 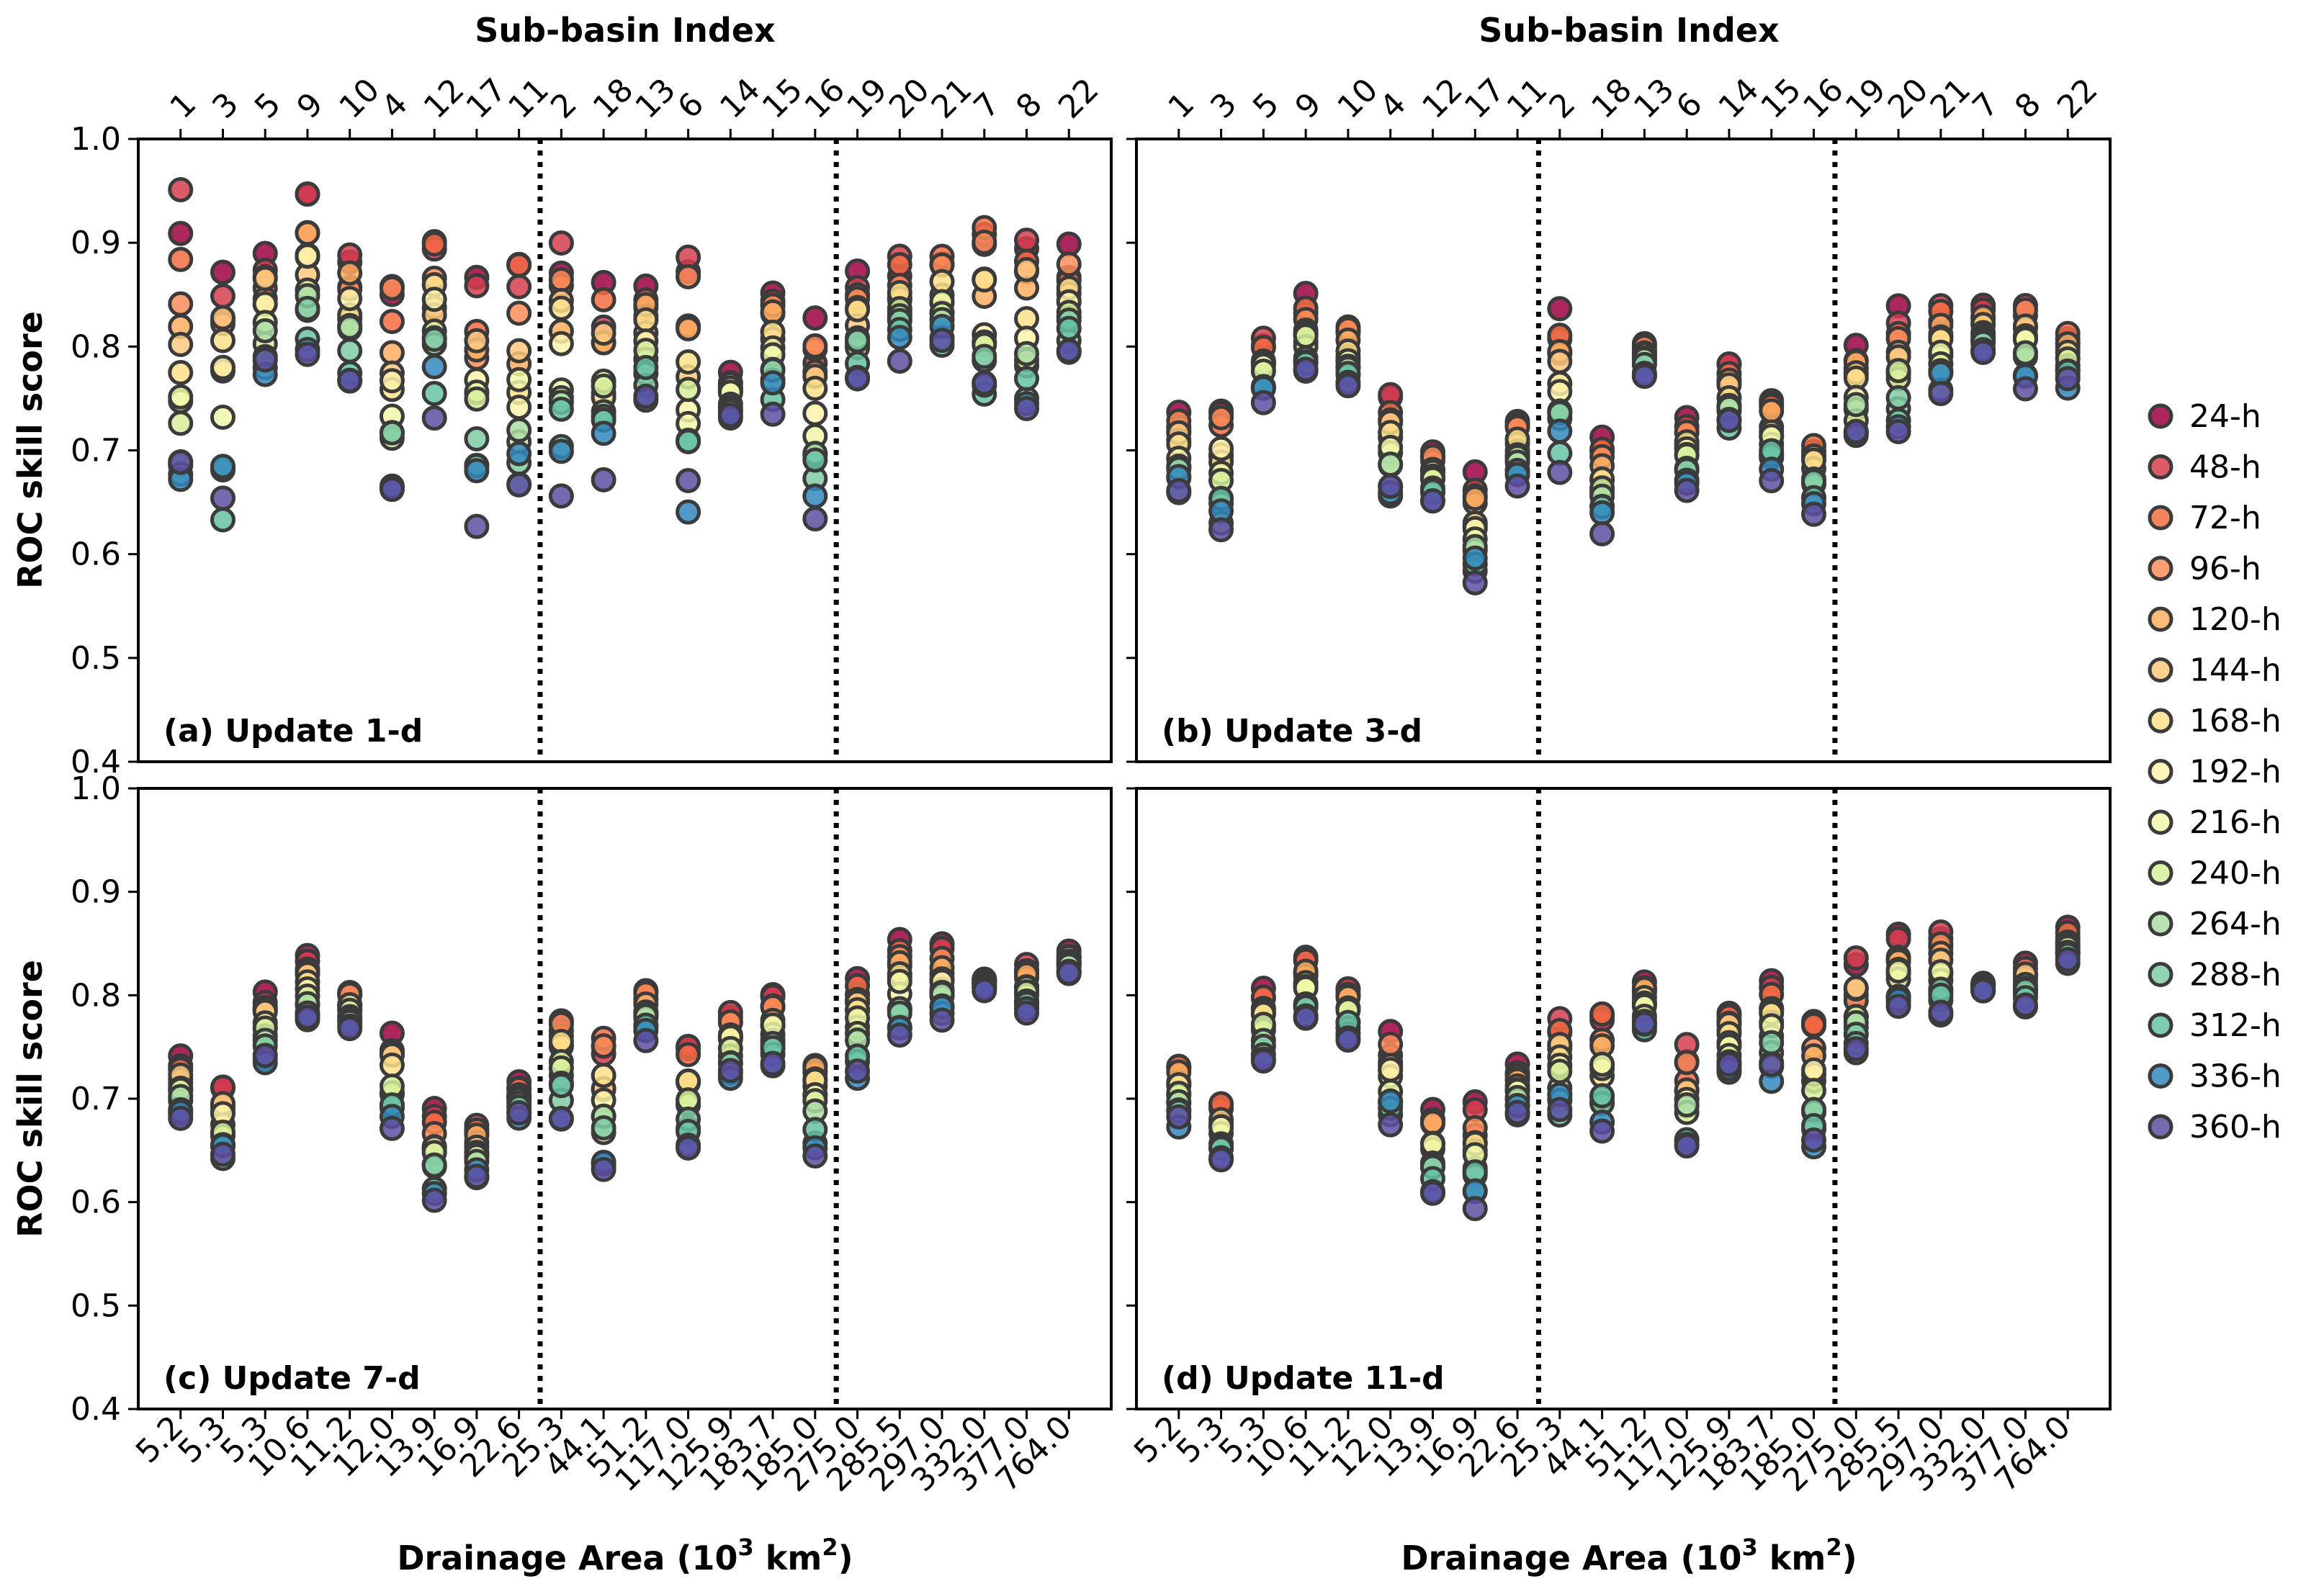 What do you see at coordinates (265, 330) in the screenshot?
I see `point-a-5.3-264-h` at bounding box center [265, 330].